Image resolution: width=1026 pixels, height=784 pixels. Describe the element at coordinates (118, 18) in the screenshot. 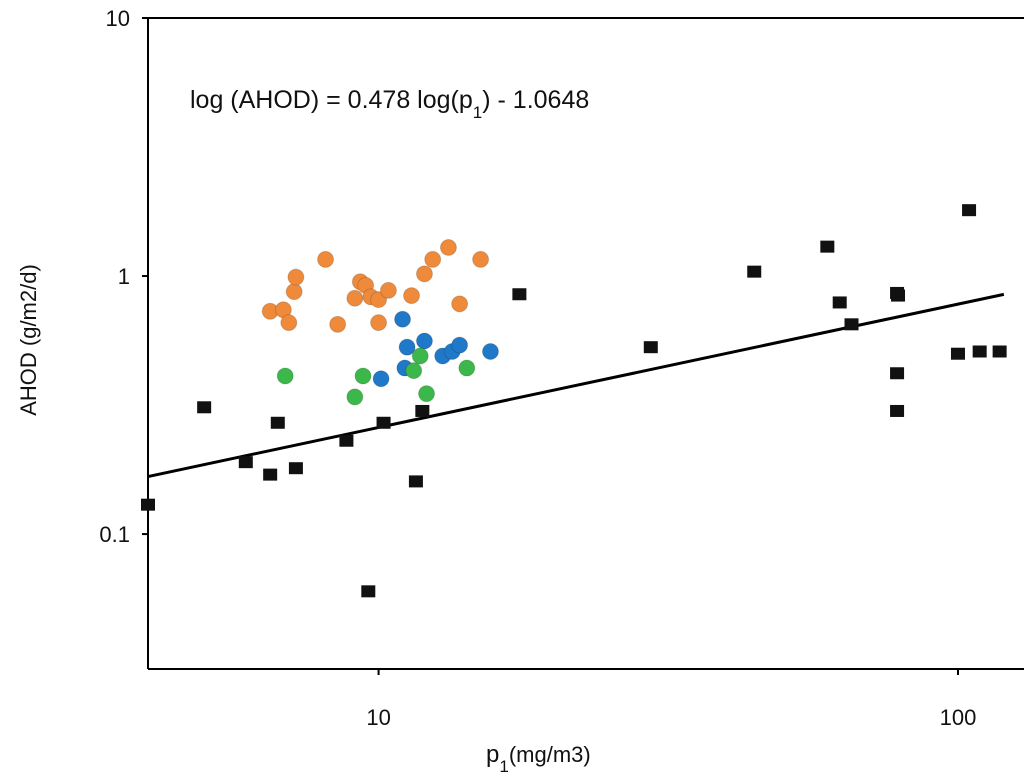

I see `y-tick-label: 10` at that location.